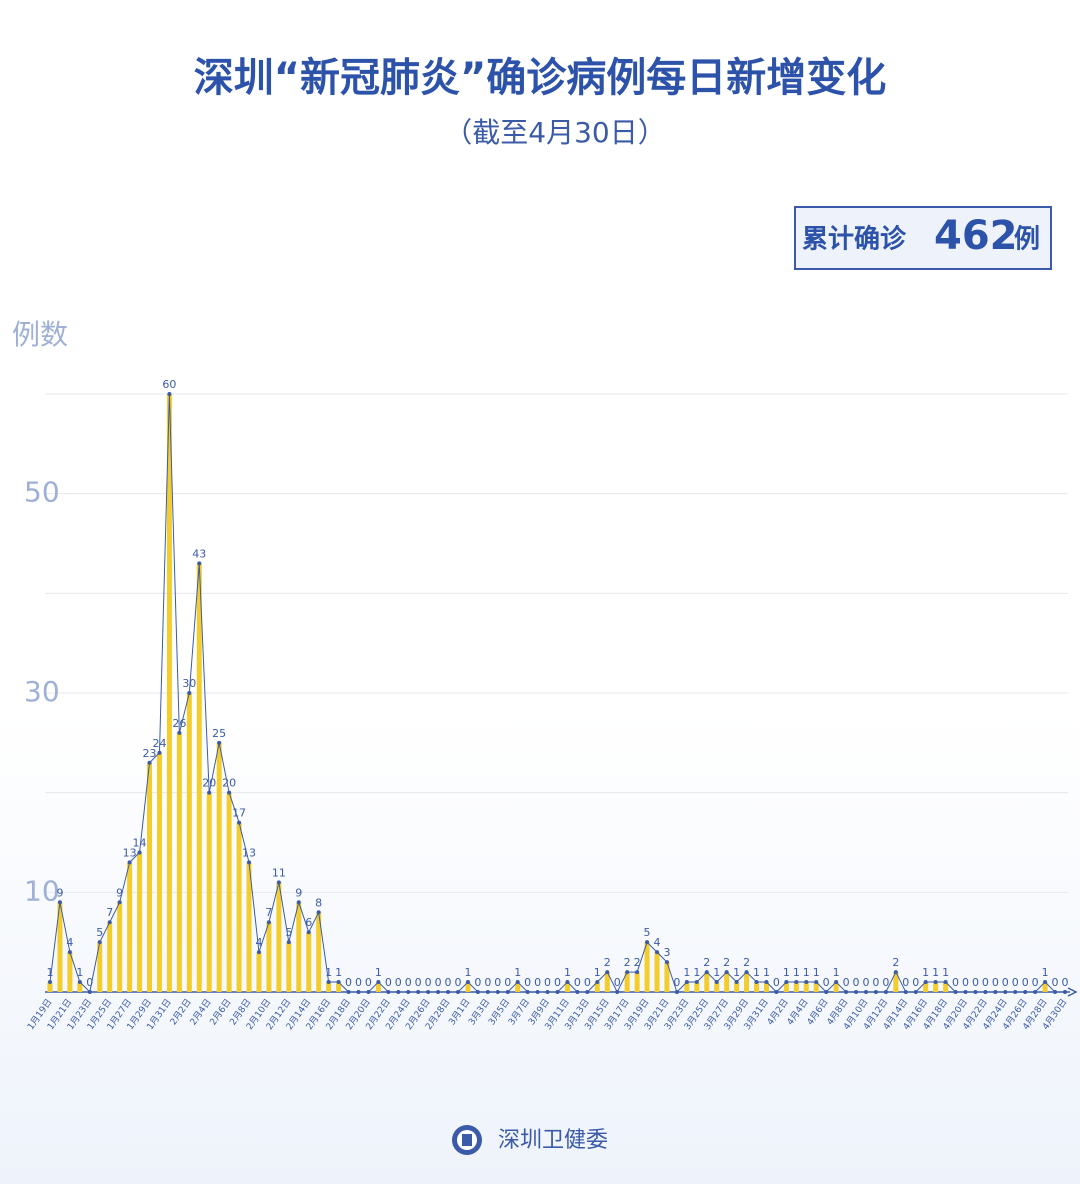 This screenshot has height=1184, width=1080. What do you see at coordinates (130, 852) in the screenshot?
I see `data-label: 13` at bounding box center [130, 852].